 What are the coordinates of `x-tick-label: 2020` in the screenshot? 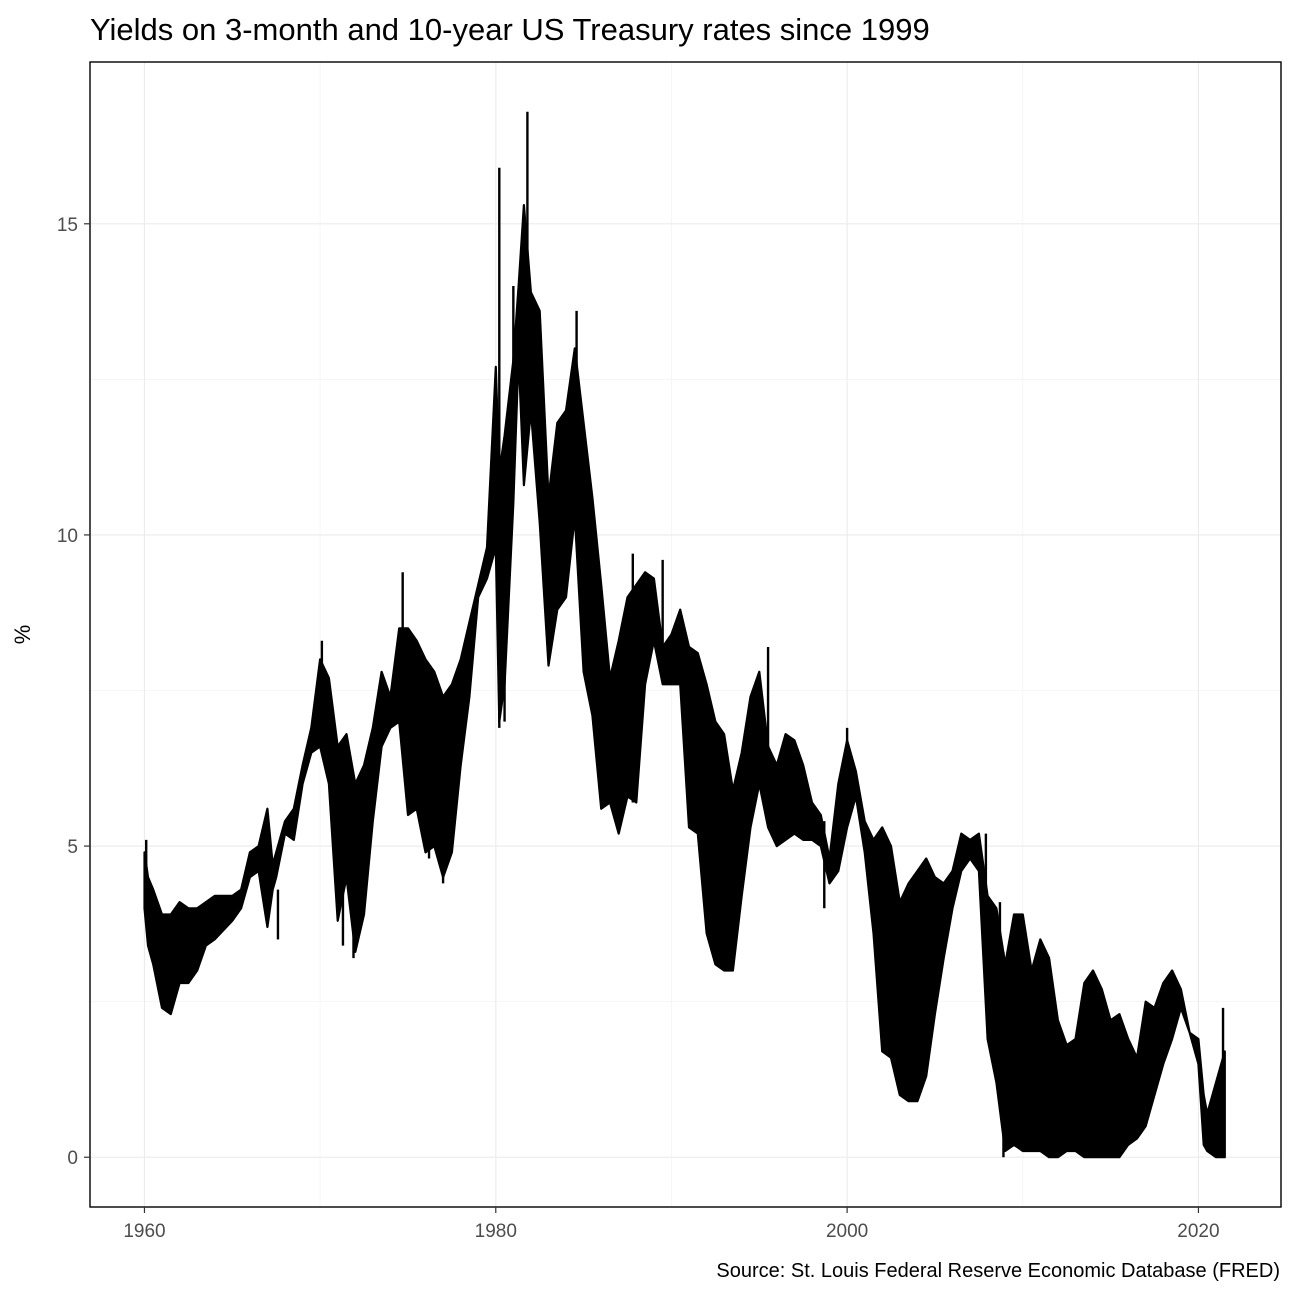 It's located at (1198, 1231).